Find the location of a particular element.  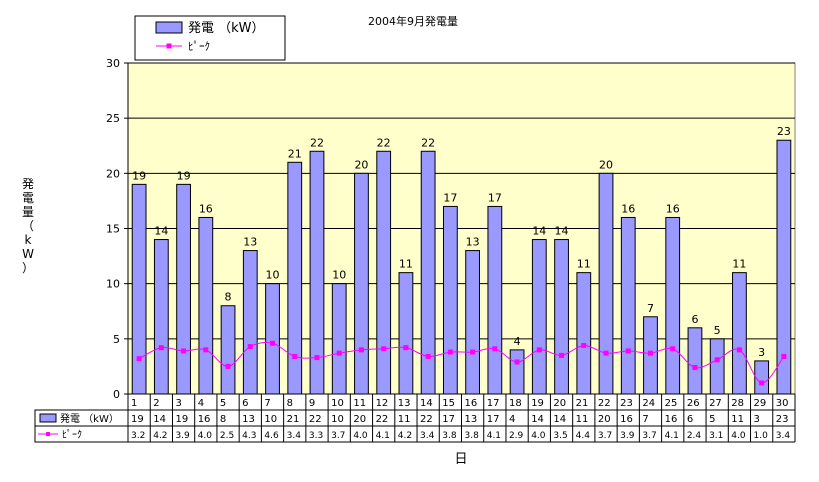

table-peak-value: 4.2 is located at coordinates (405, 436).